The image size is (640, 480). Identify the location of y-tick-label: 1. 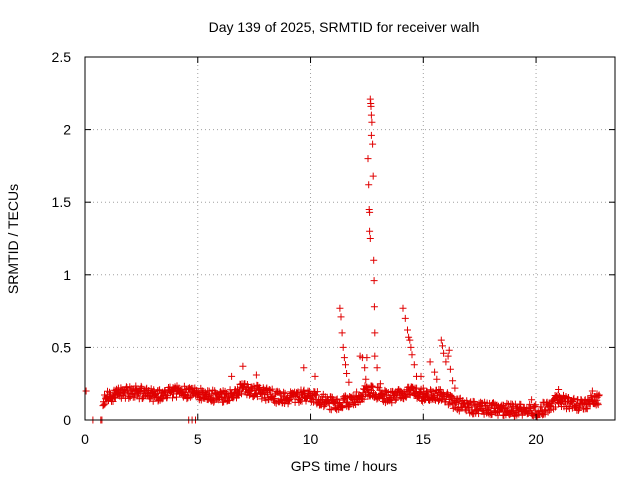
(67, 275).